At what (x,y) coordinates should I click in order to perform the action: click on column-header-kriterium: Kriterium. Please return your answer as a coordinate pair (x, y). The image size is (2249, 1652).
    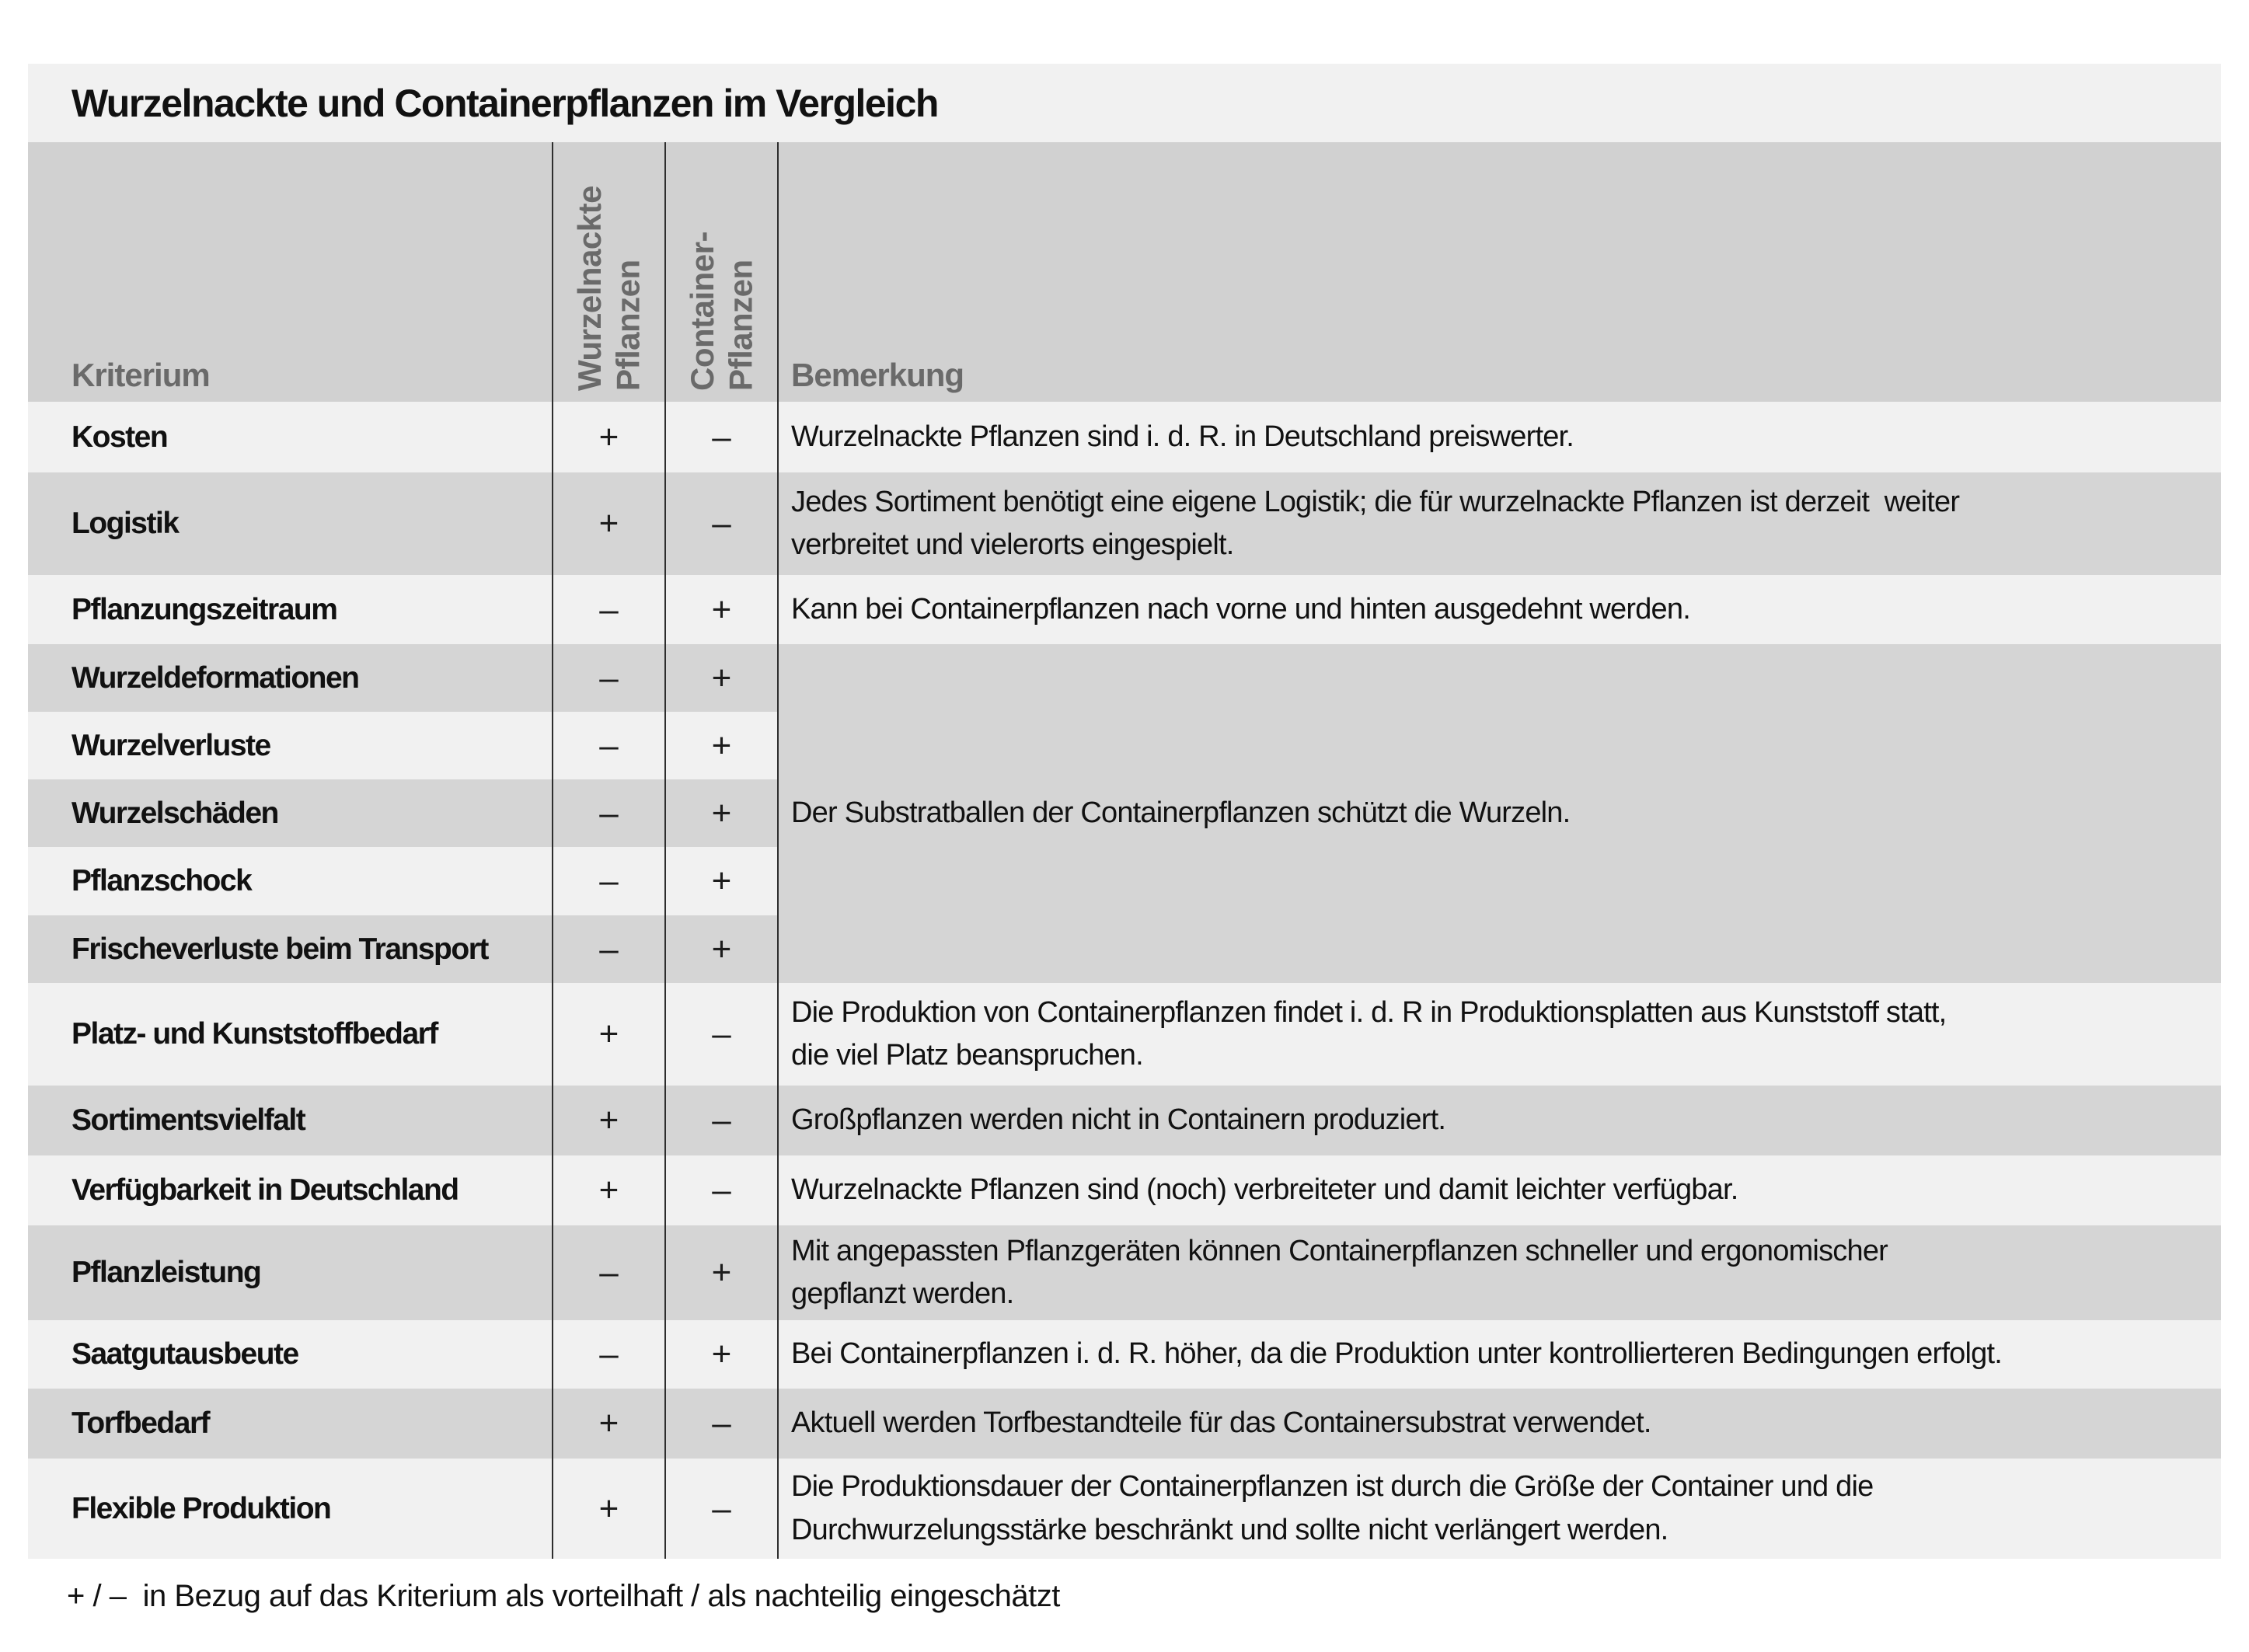
    Looking at the image, I should click on (290, 272).